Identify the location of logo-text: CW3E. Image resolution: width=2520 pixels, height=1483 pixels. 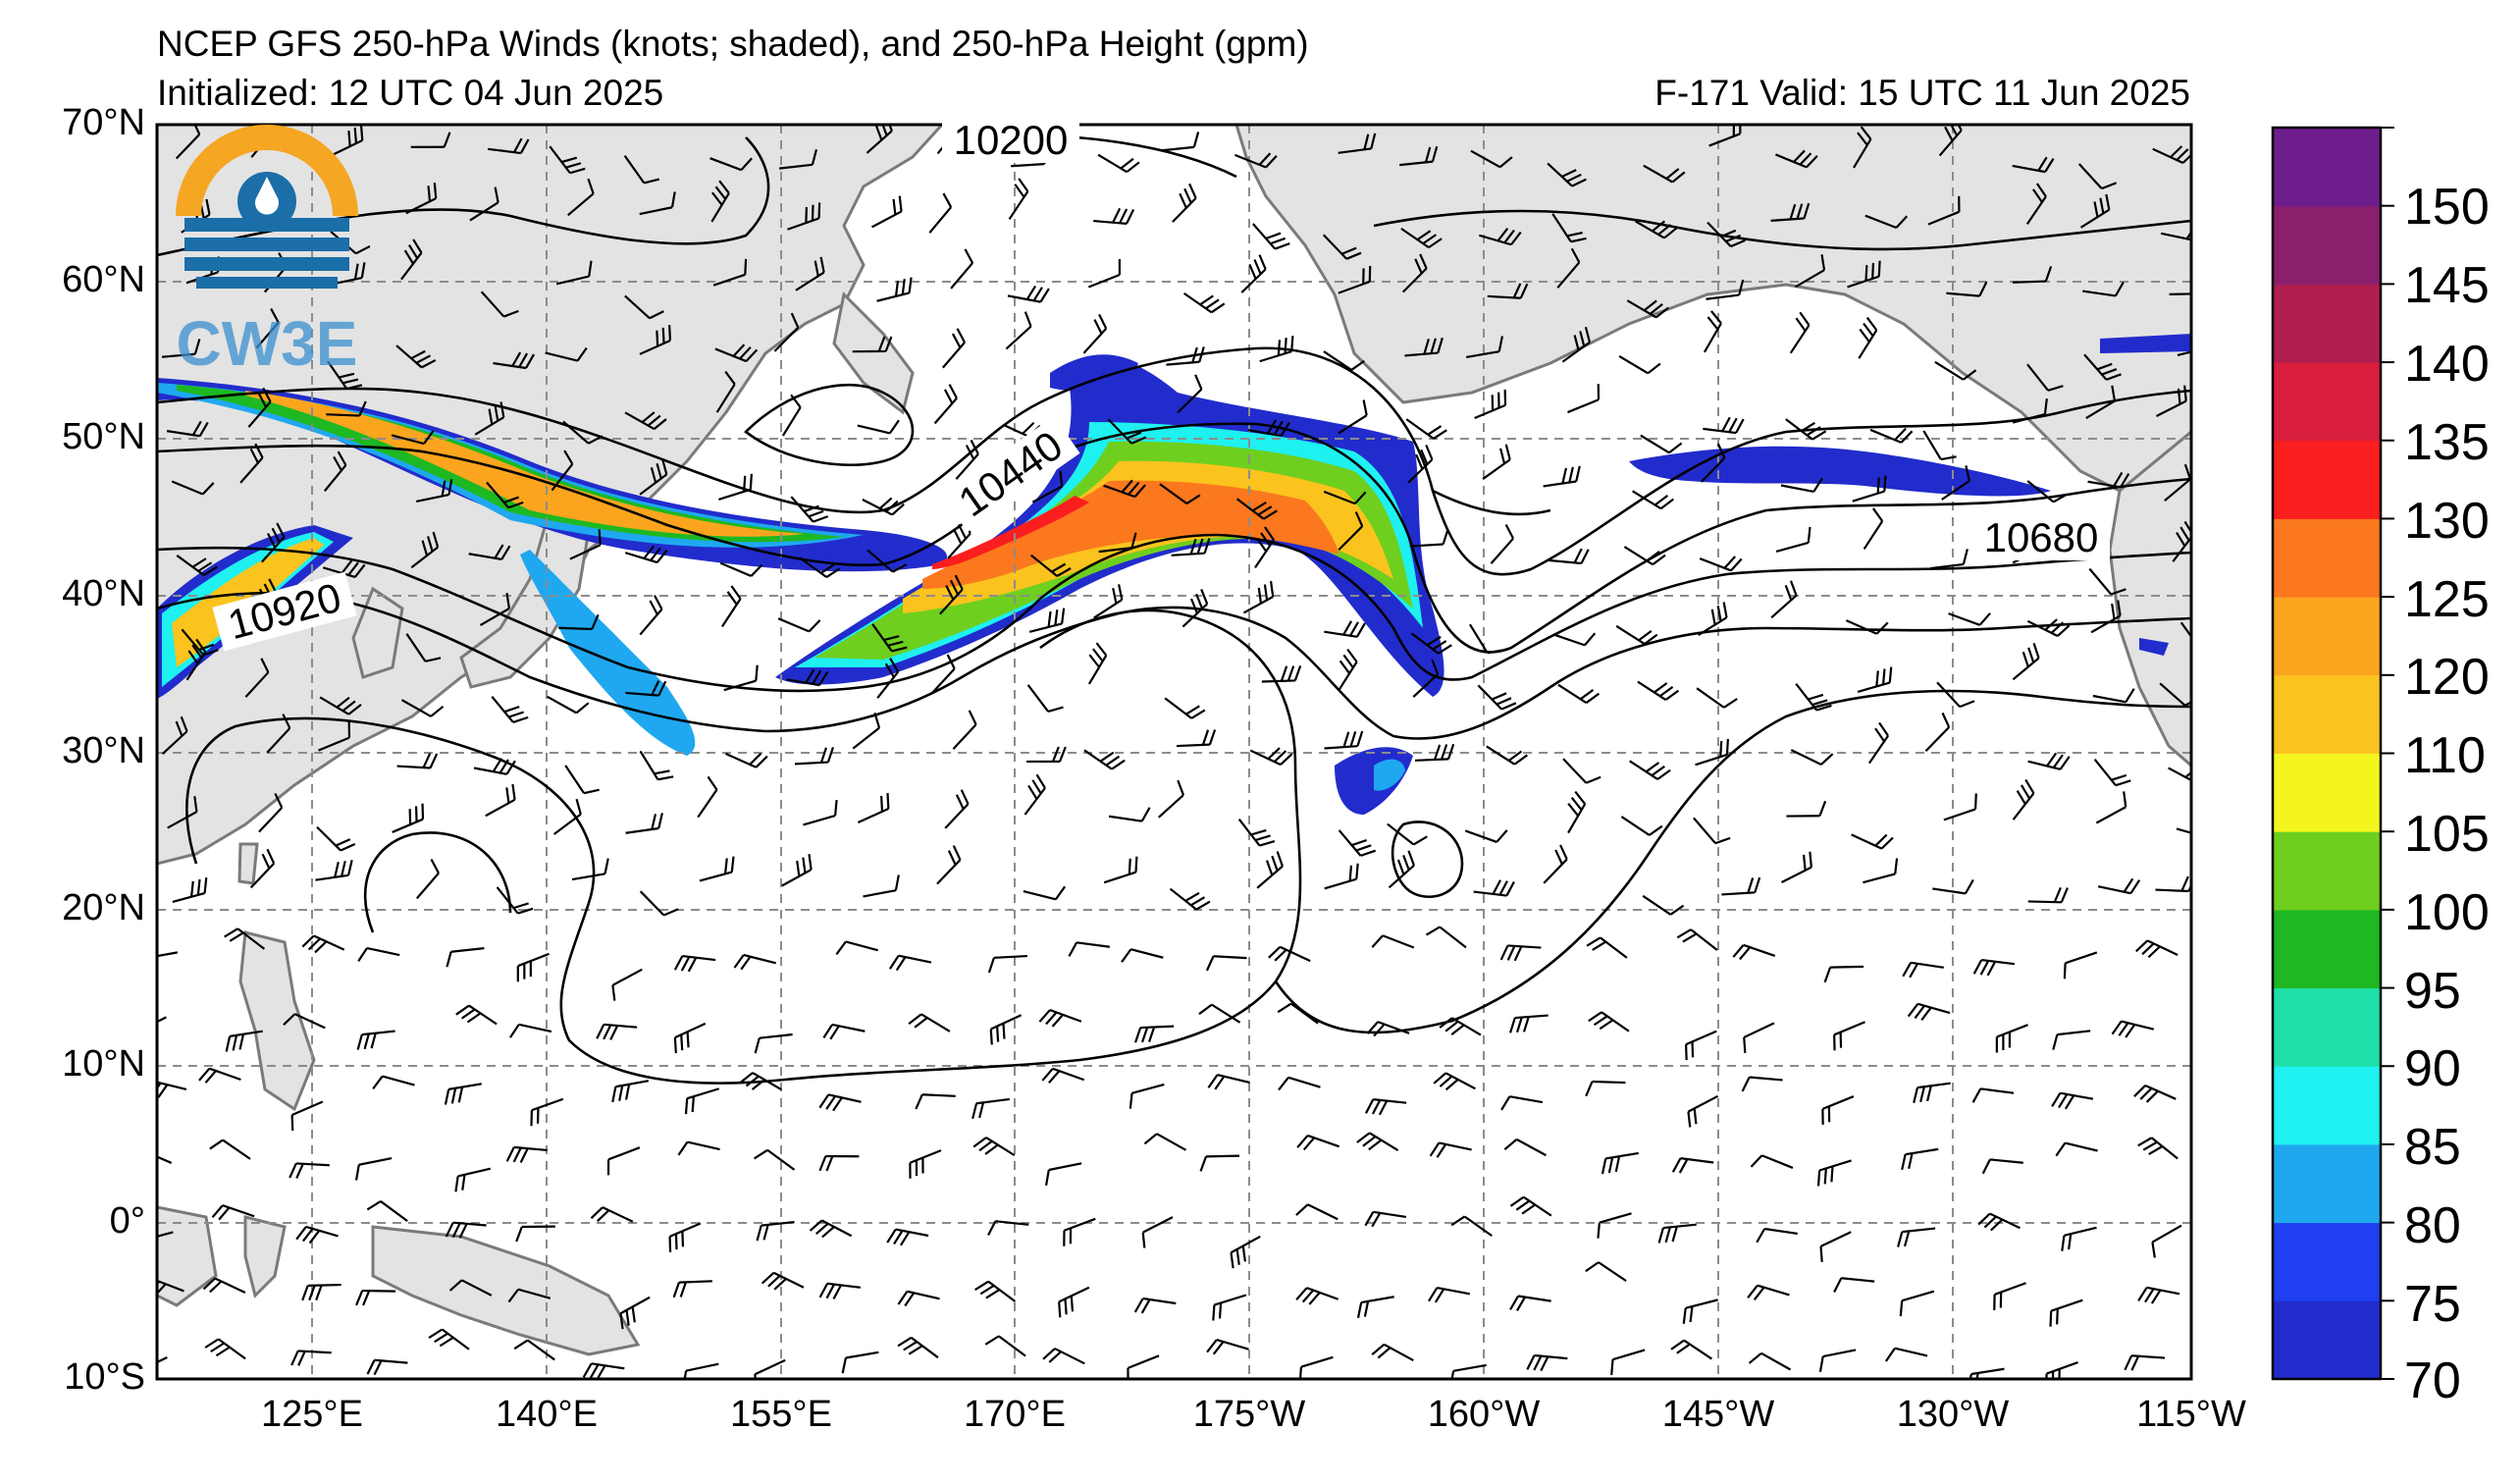
(267, 343).